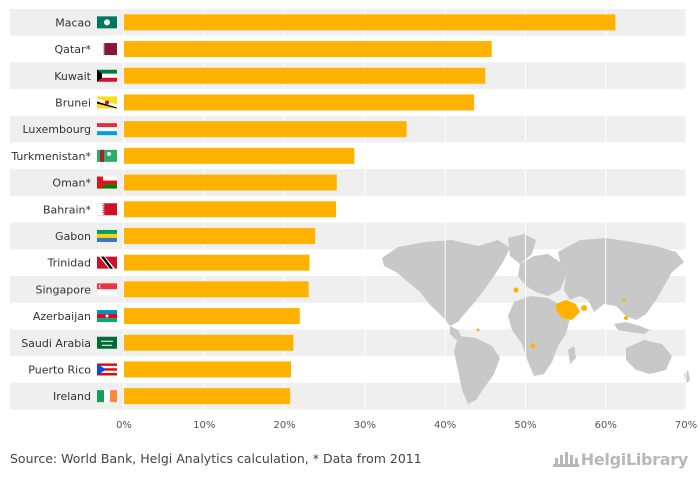 This screenshot has width=700, height=483. I want to click on flag-saudi-arabia-icon, so click(107, 342).